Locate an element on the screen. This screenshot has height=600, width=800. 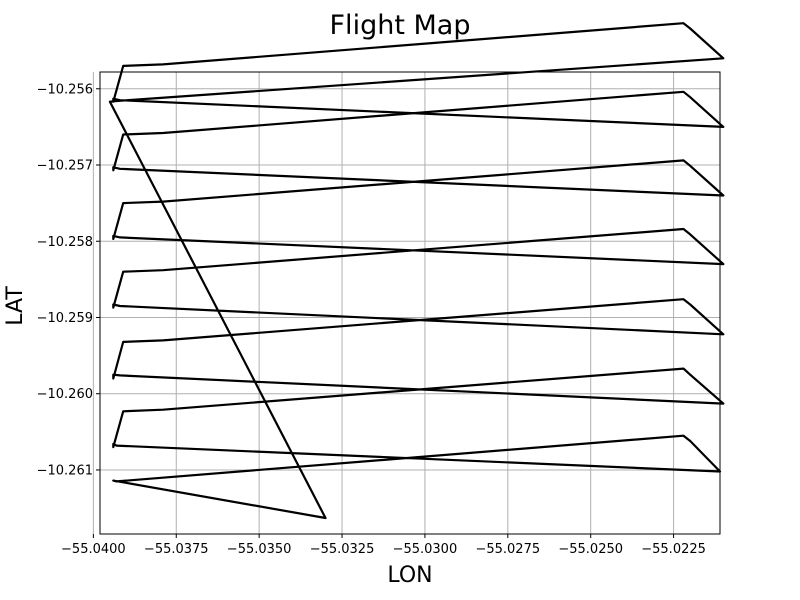
x-tick-label: −55.0300 is located at coordinates (425, 549).